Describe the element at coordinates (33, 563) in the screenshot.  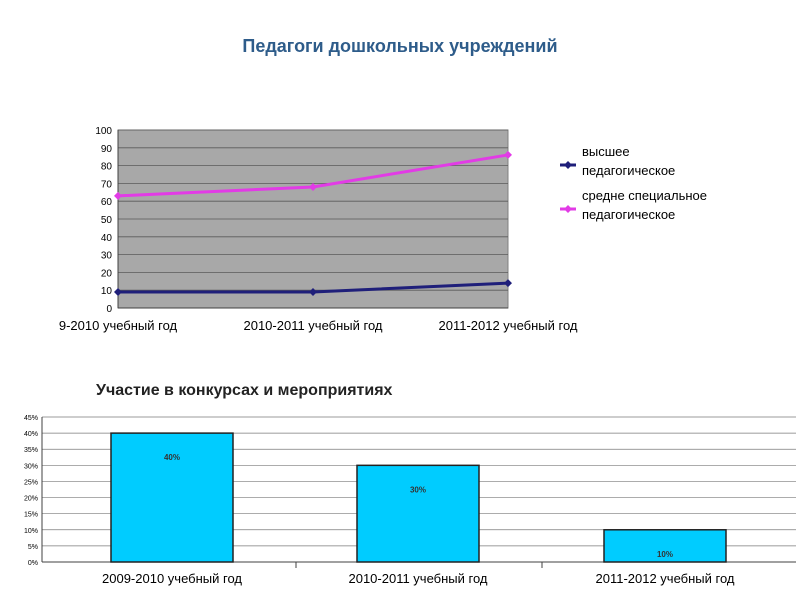
I see `bar-y-tick-label: 0%` at that location.